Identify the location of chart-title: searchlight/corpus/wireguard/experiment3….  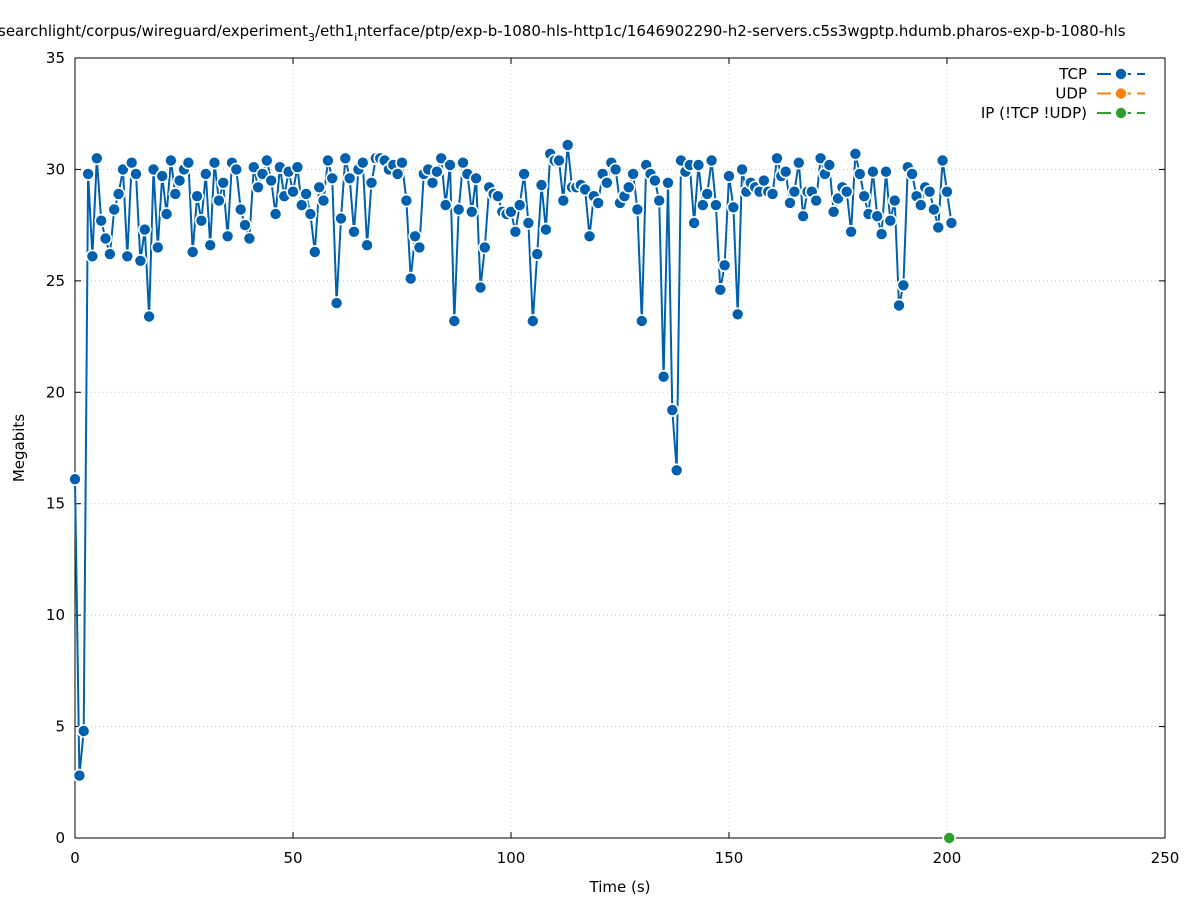
(563, 33).